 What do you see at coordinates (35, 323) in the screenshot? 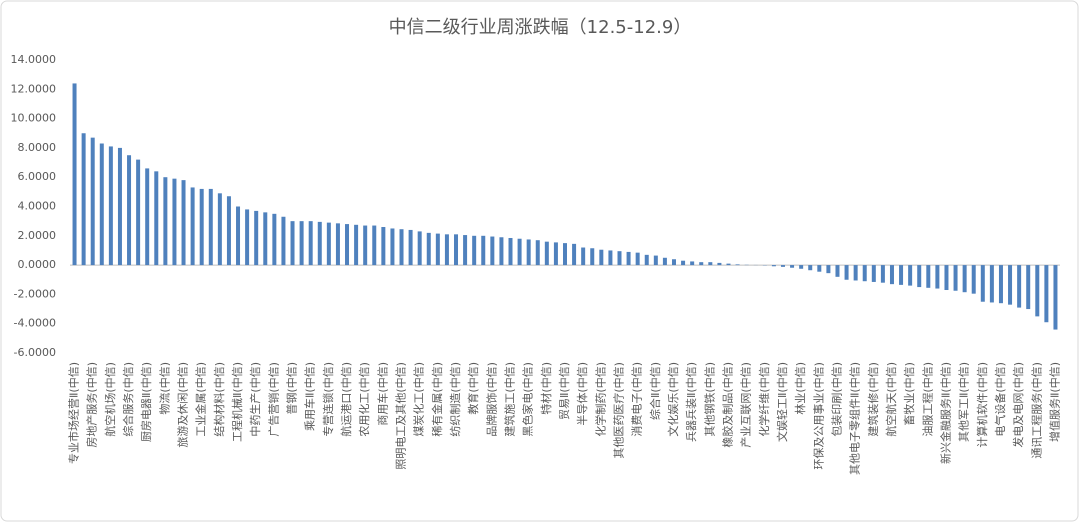
I see `y-tick-label: -4.0000` at bounding box center [35, 323].